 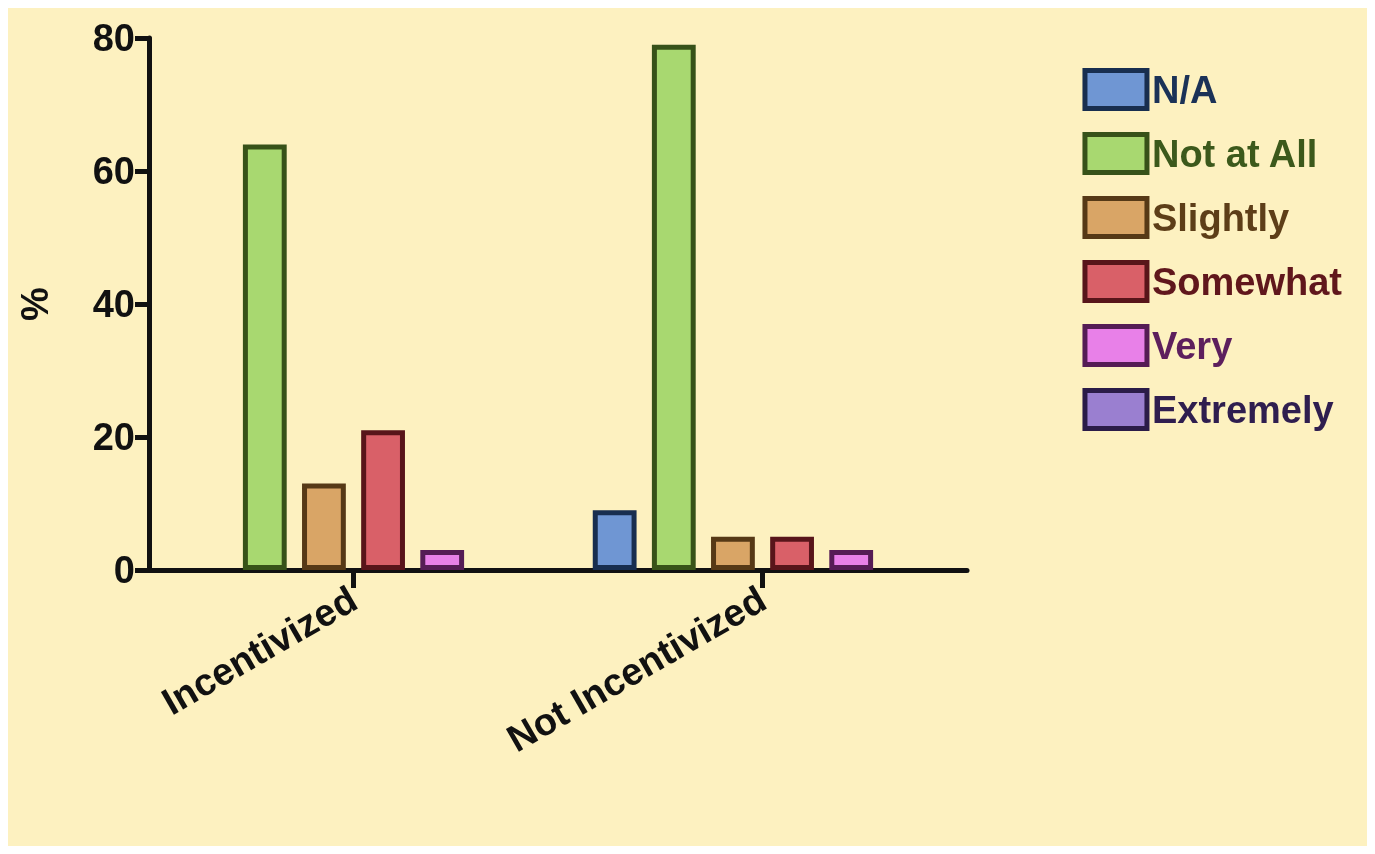 What do you see at coordinates (113, 304) in the screenshot?
I see `y-tick-label: 40` at bounding box center [113, 304].